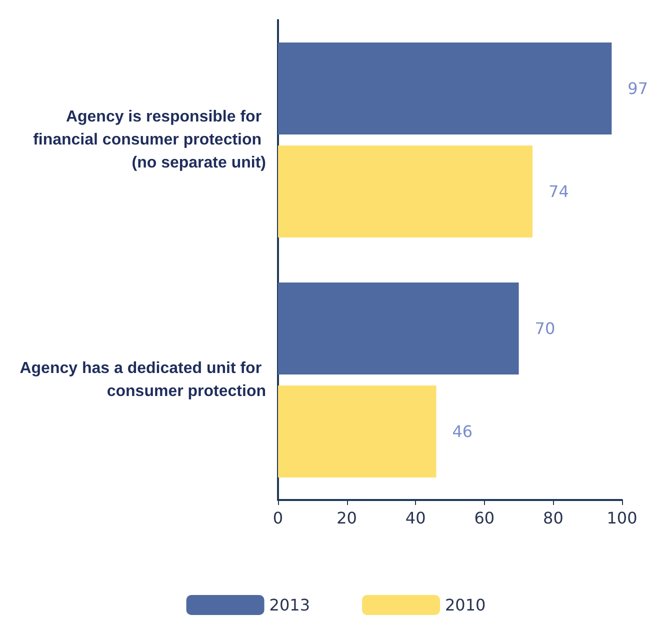  Describe the element at coordinates (638, 88) in the screenshot. I see `data-label: 97` at that location.